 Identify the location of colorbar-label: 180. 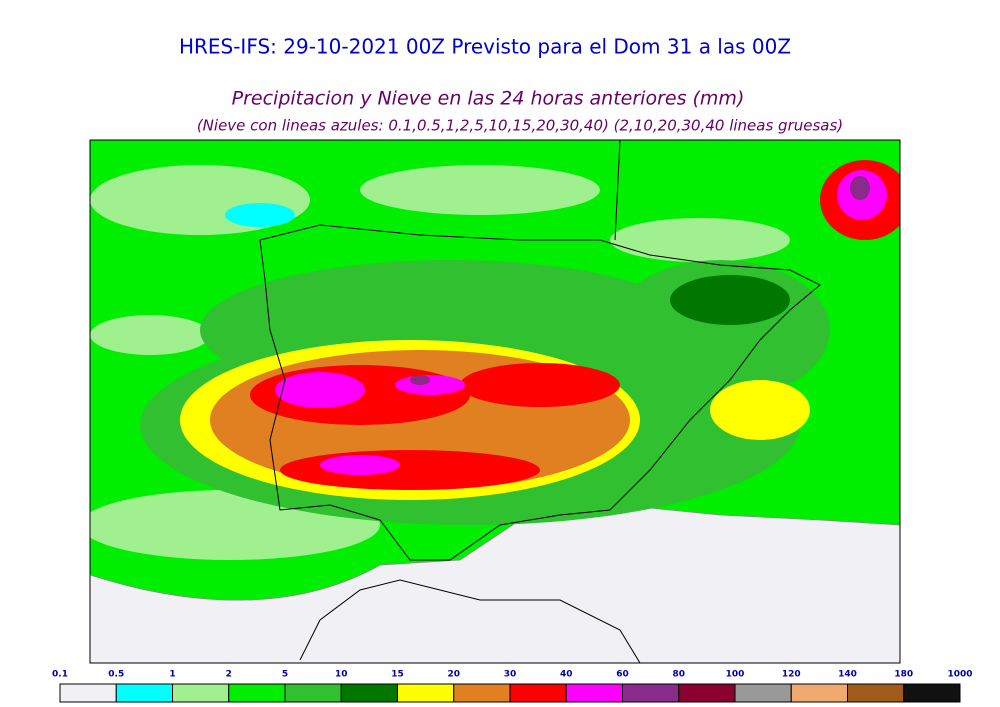
(903, 675).